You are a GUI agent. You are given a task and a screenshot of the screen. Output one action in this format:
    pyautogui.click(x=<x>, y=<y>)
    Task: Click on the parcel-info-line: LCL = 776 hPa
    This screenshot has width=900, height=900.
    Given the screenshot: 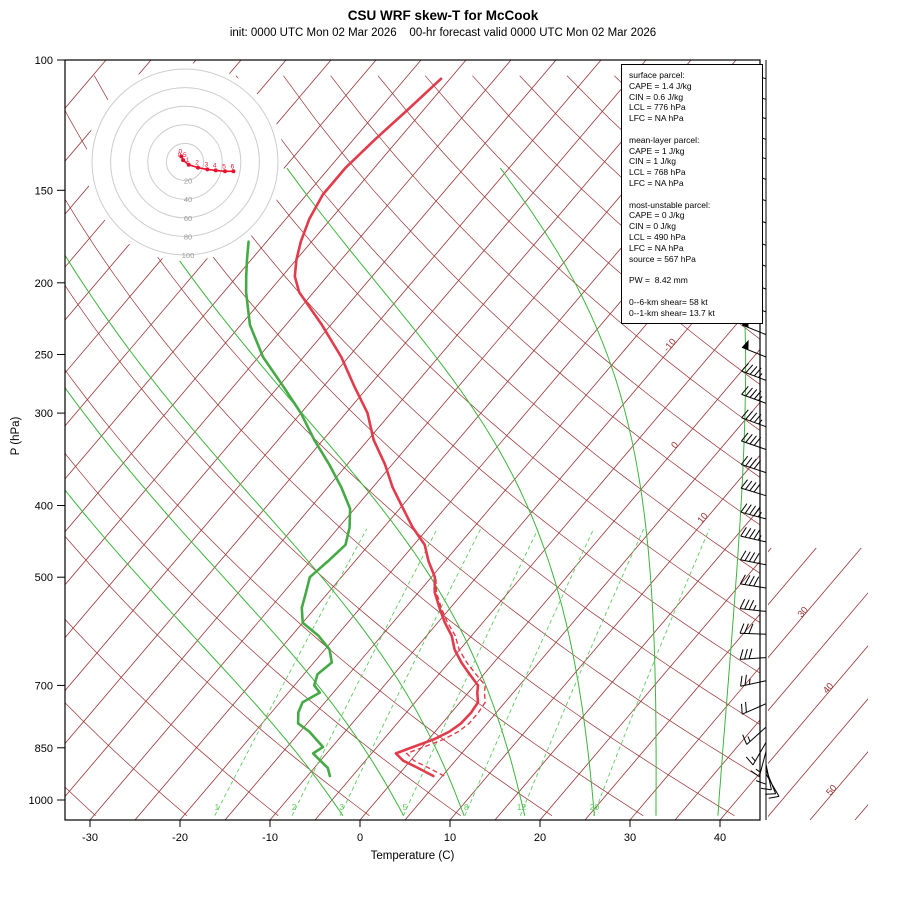 What is the action you would take?
    pyautogui.click(x=657, y=107)
    